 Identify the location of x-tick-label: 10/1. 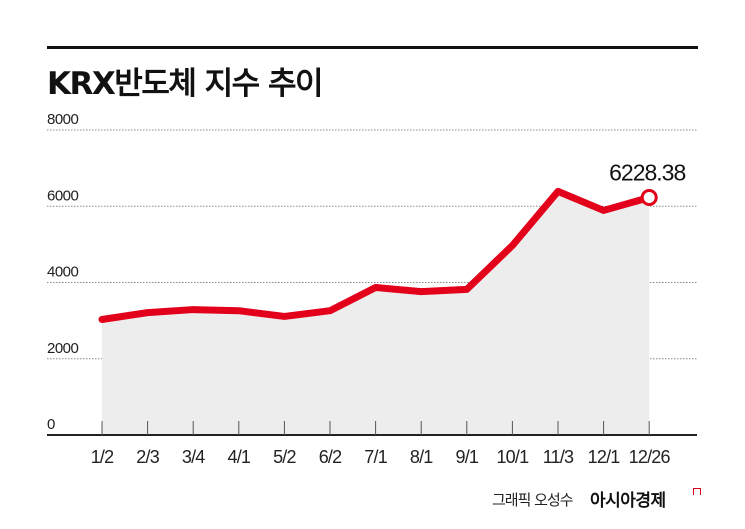
(512, 457).